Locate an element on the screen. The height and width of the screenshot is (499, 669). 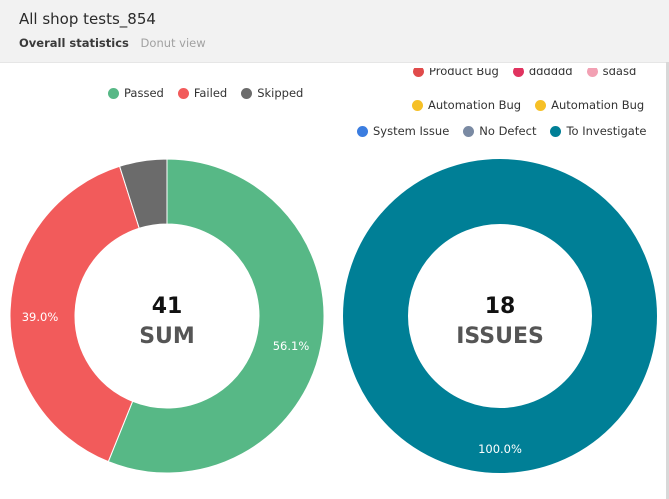
defect-legend-row-1: Product Bug dddddd sdasd is located at coordinates (531, 73).